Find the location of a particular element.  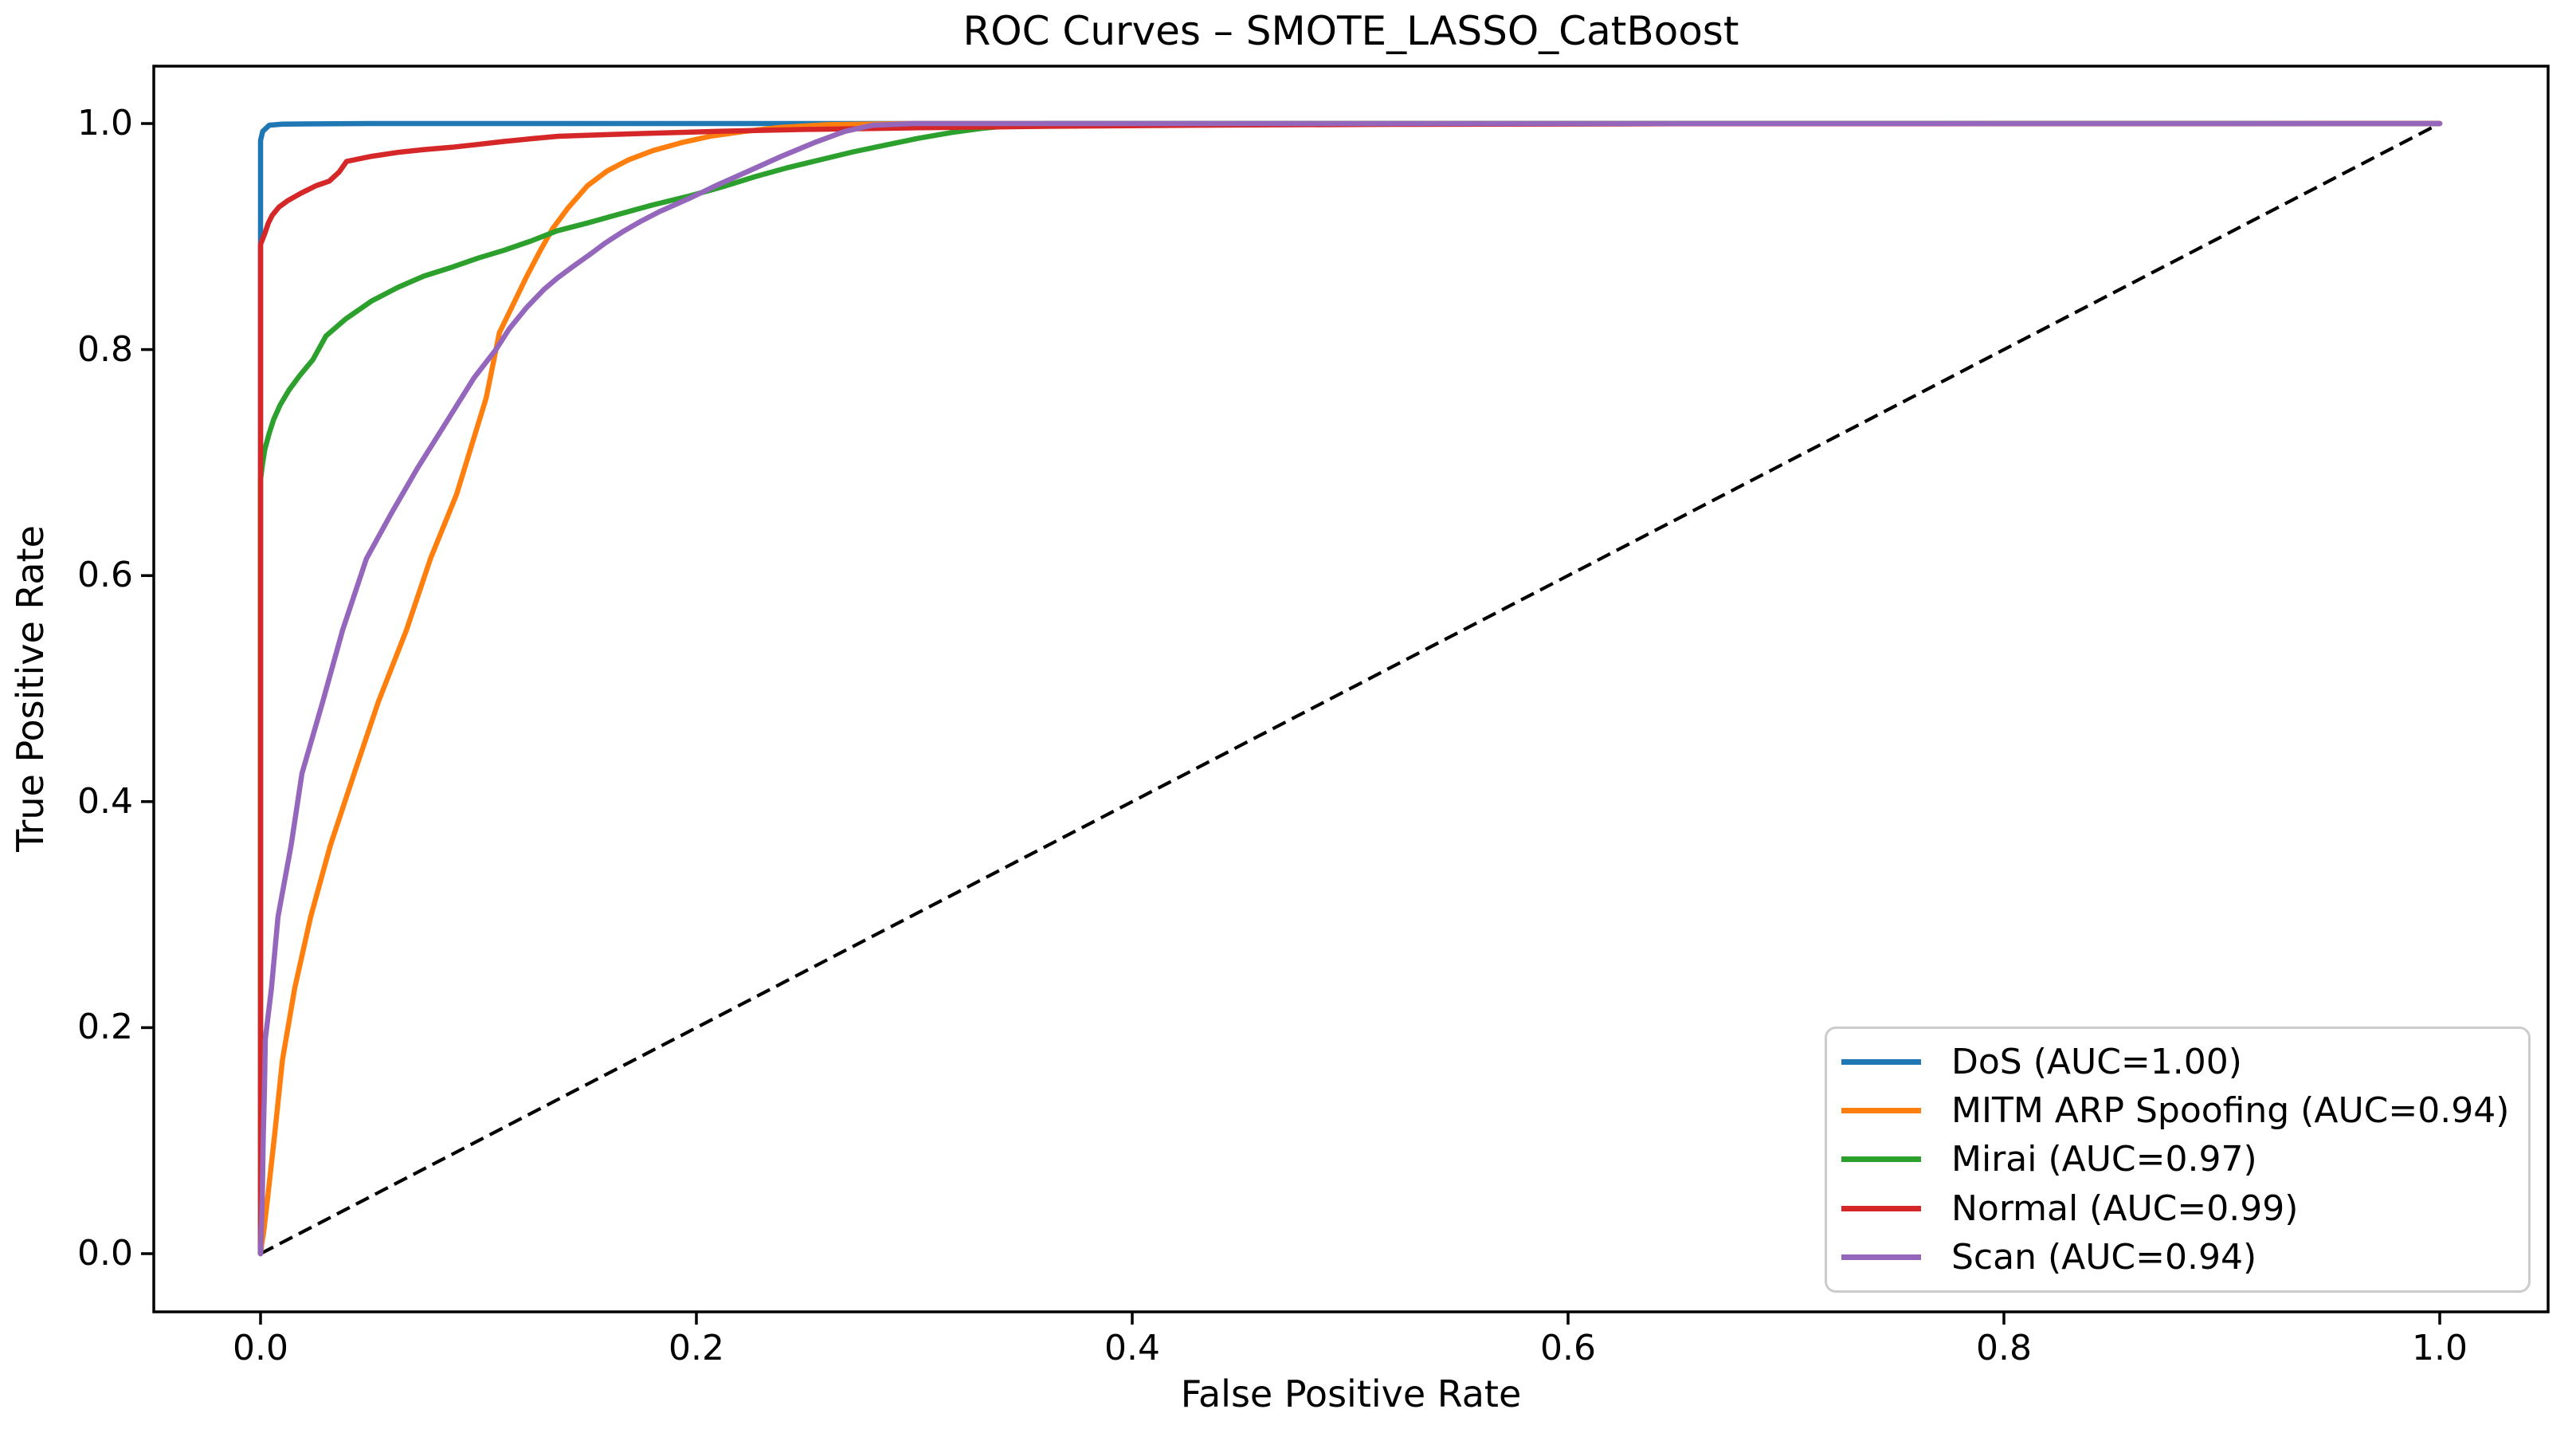

legend-item-mitm-arp-spoofing: MITM ARP Spoofing (AUC=0.94) is located at coordinates (2177, 1110).